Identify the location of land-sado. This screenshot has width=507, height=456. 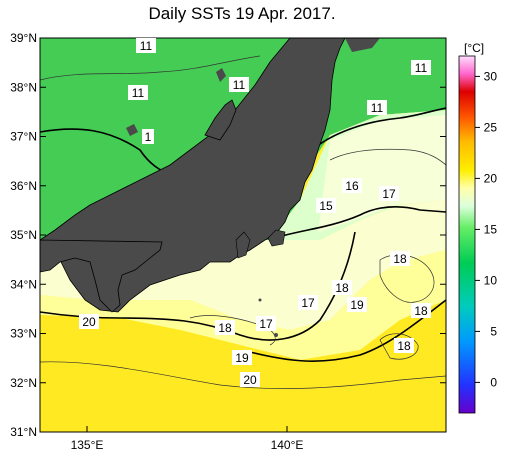
(221, 75).